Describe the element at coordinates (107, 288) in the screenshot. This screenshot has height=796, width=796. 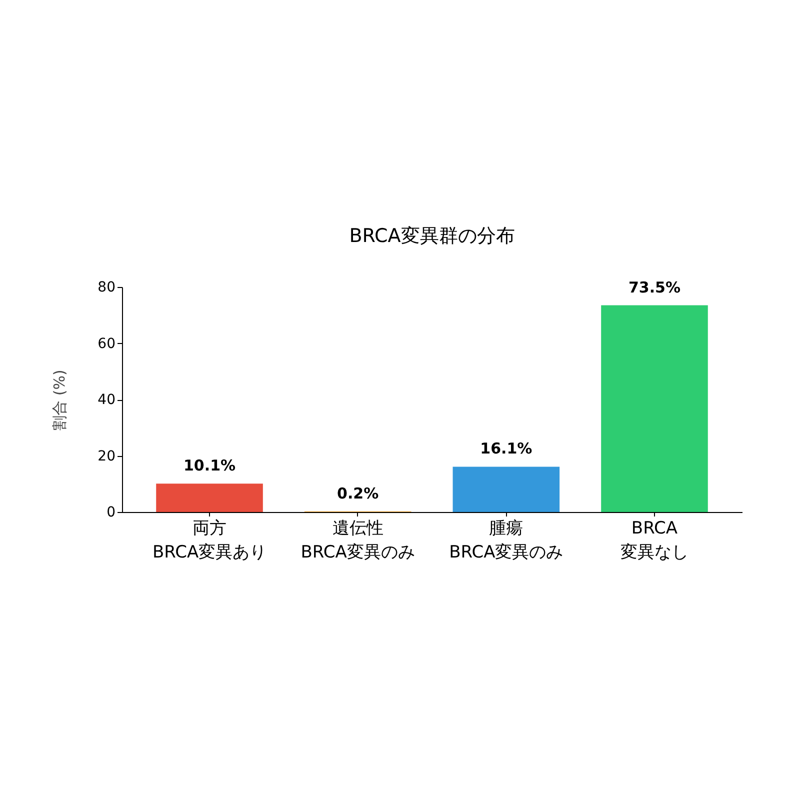
I see `y-tick-label: 80` at that location.